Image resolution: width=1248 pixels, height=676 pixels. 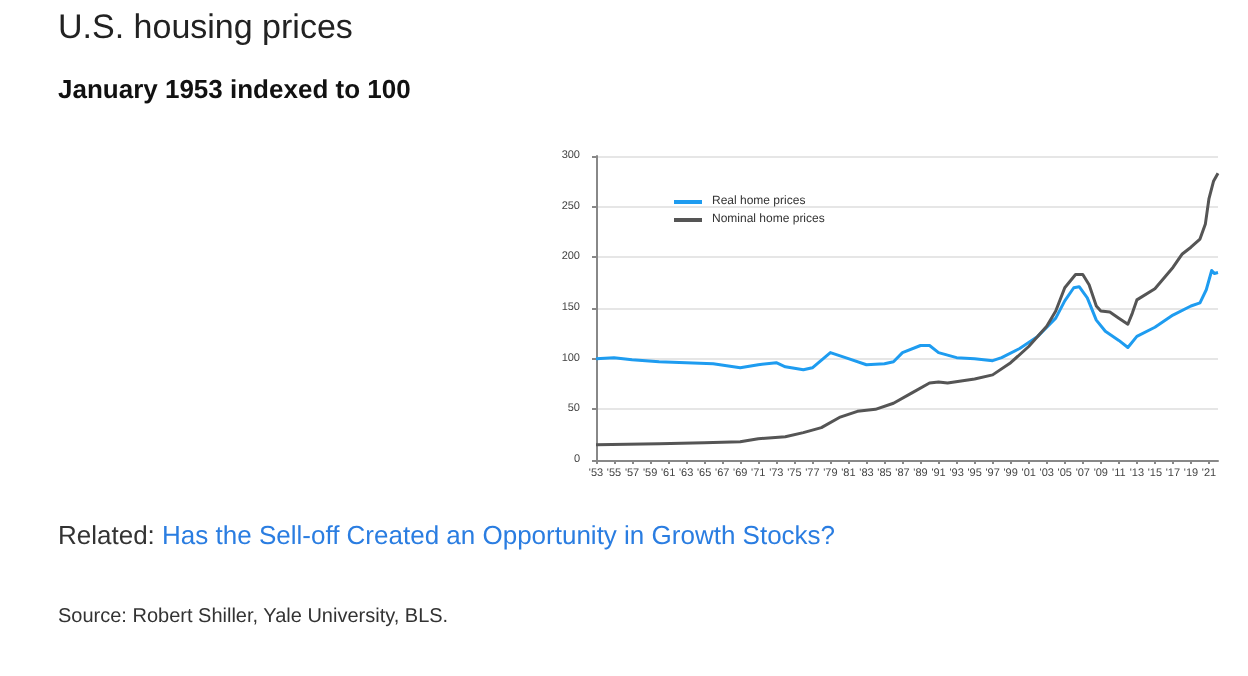 What do you see at coordinates (205, 28) in the screenshot?
I see `text: U.S. housing prices` at bounding box center [205, 28].